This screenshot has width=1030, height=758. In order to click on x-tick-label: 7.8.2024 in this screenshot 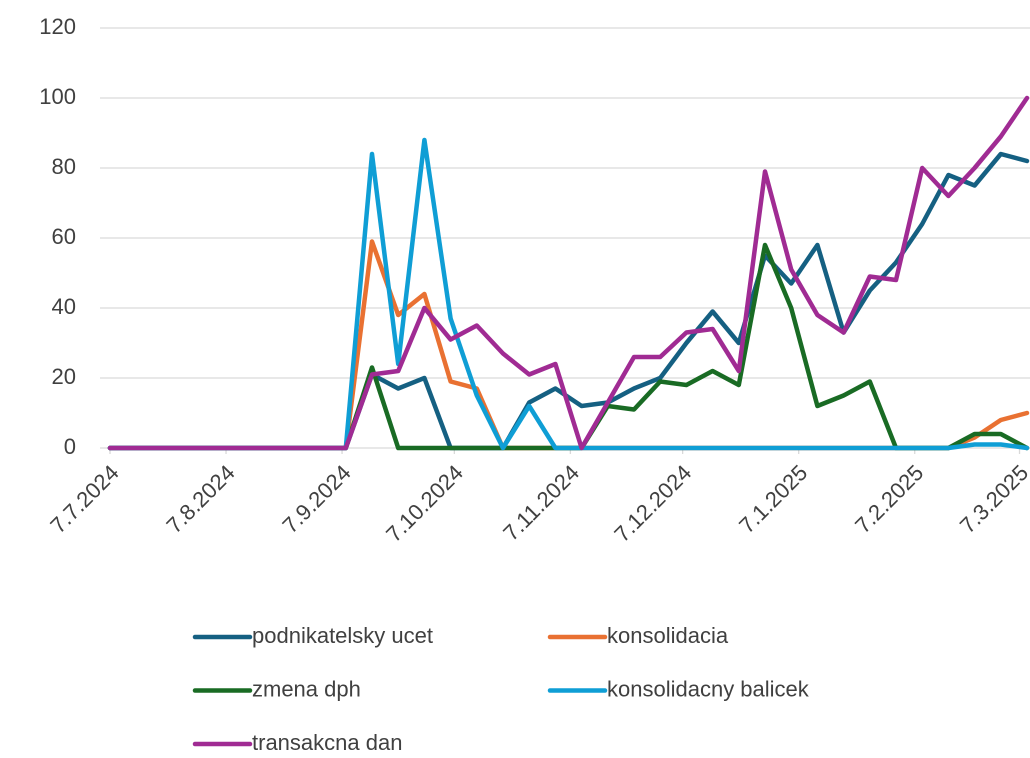, I will do `click(200, 499)`.